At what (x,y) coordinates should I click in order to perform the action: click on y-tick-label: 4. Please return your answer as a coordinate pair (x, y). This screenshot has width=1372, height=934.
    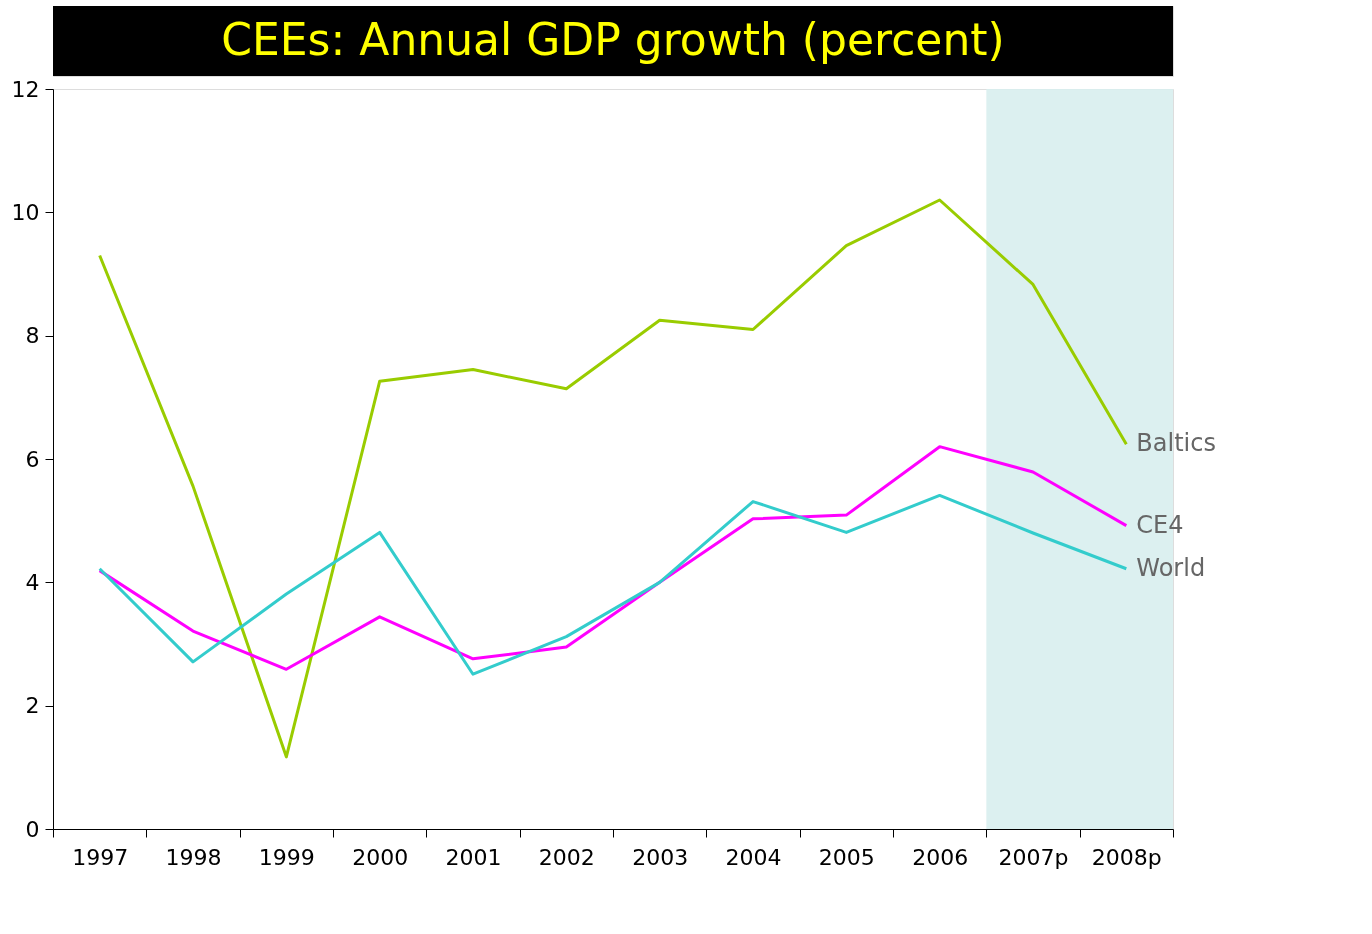
    Looking at the image, I should click on (32, 582).